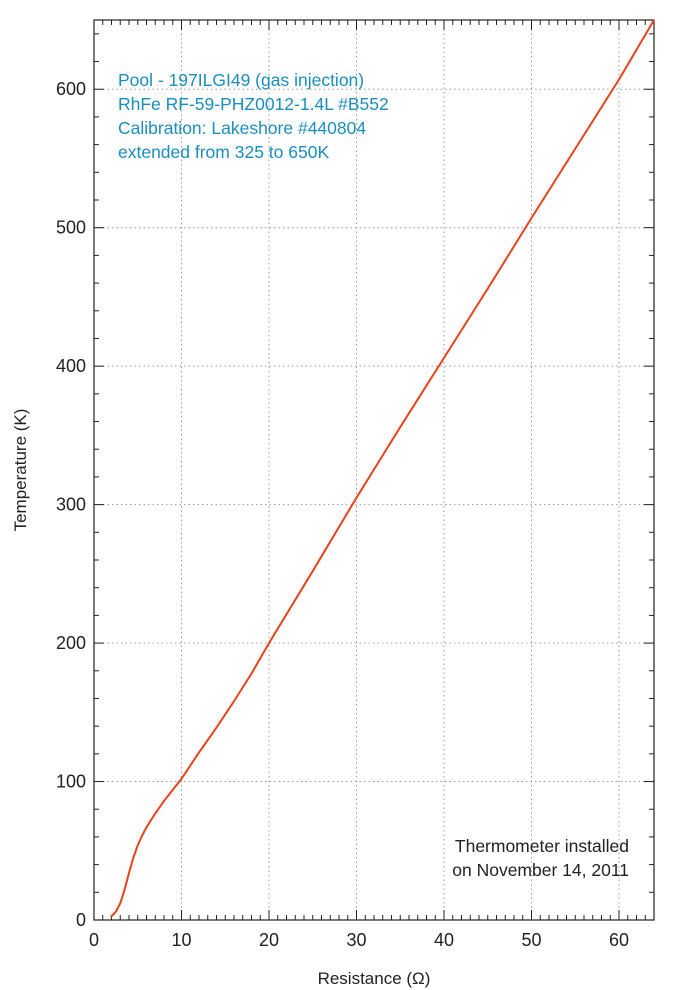 This screenshot has width=700, height=990. What do you see at coordinates (242, 128) in the screenshot?
I see `info-line-3: Calibration: Lakeshore #440804` at bounding box center [242, 128].